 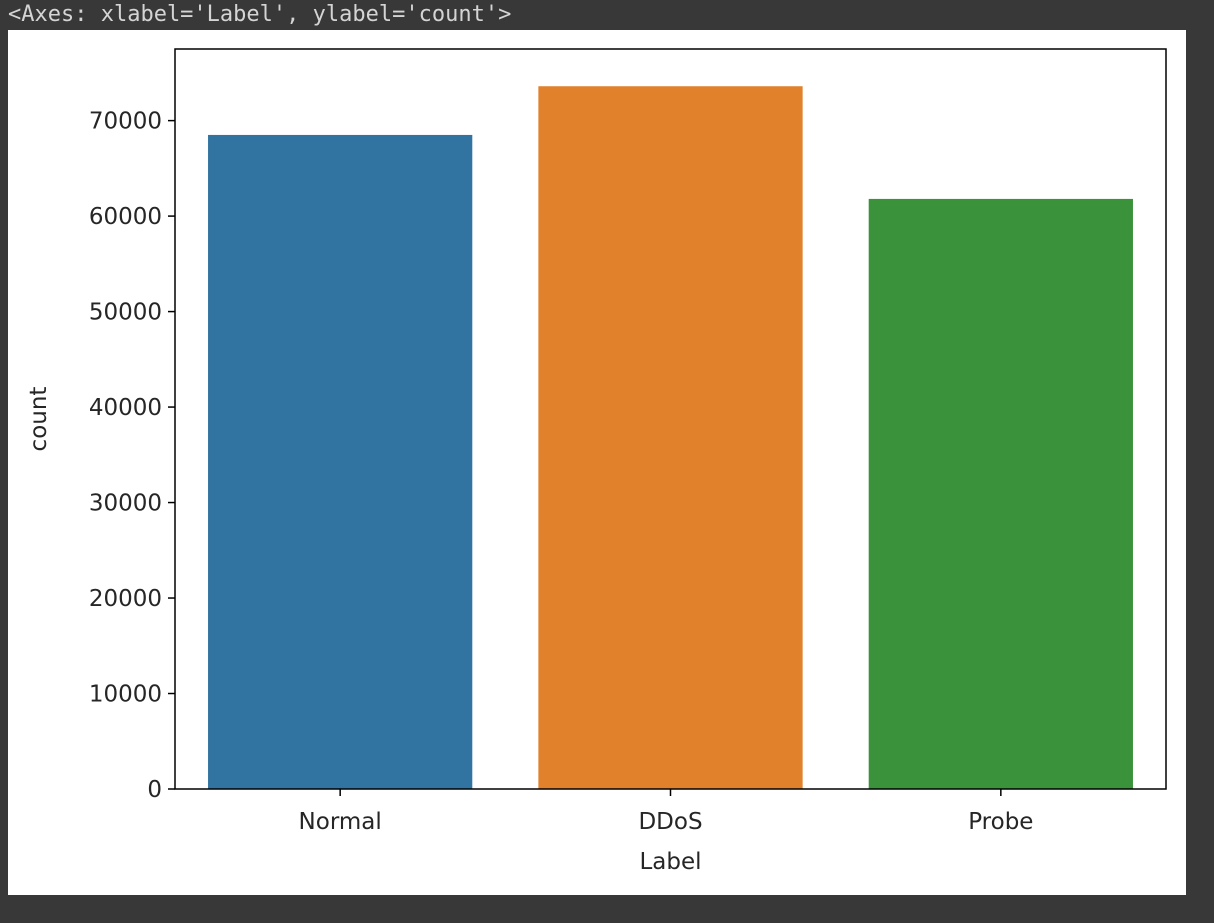 I want to click on y-tick-label: 20000, so click(x=125, y=599).